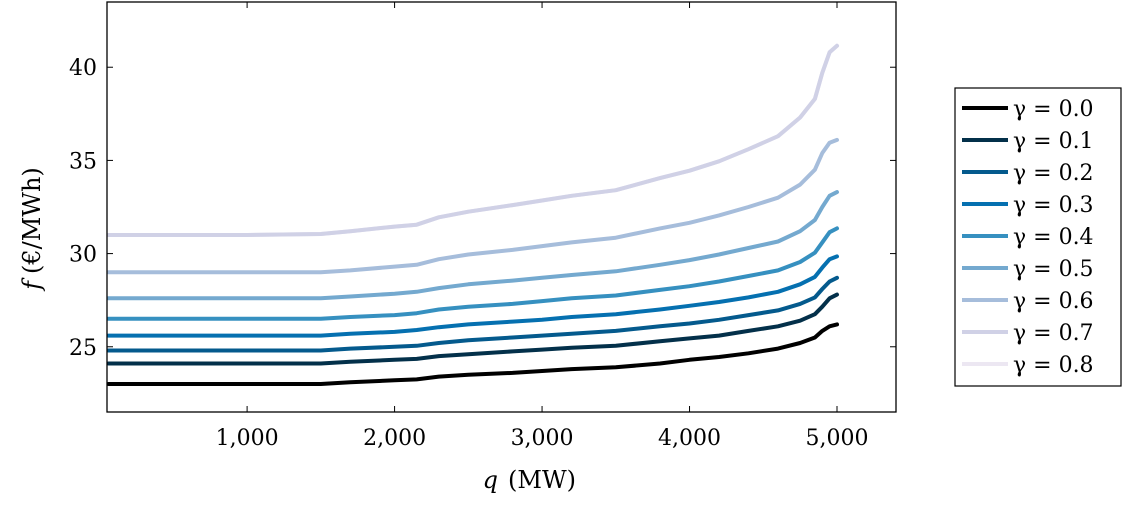 This screenshot has height=506, width=1128. What do you see at coordinates (1053, 269) in the screenshot?
I see `legend-label: γ = 0.5` at bounding box center [1053, 269].